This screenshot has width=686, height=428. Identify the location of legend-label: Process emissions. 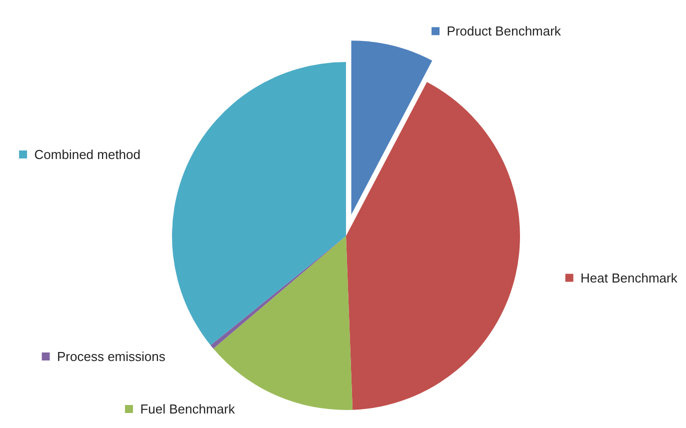
(108, 356).